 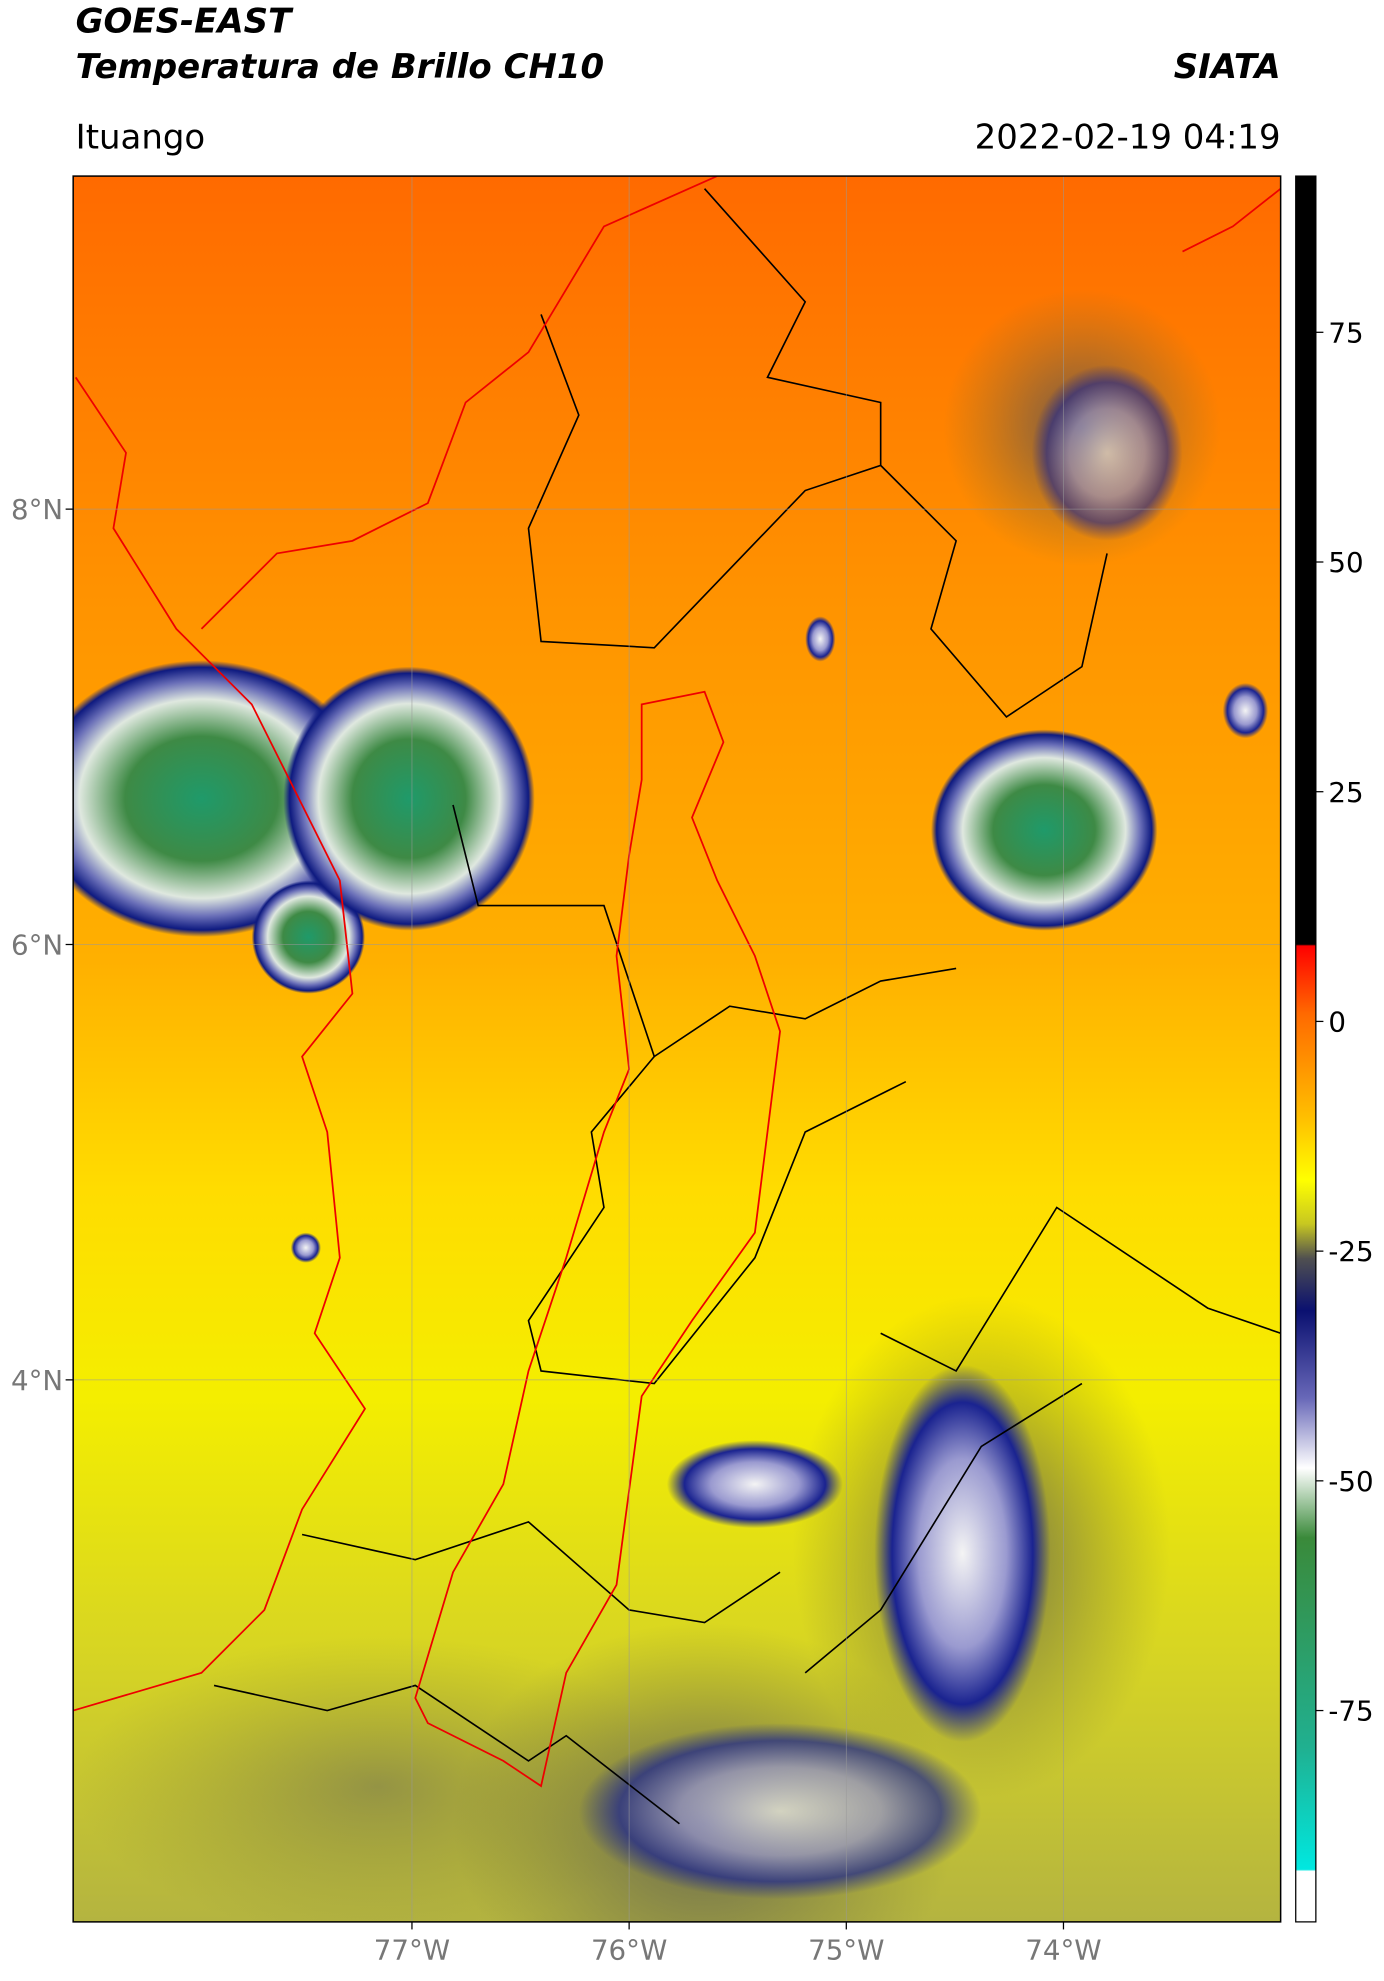 What do you see at coordinates (340, 67) in the screenshot?
I see `subtitle: Temperatura de Brillo CH10` at bounding box center [340, 67].